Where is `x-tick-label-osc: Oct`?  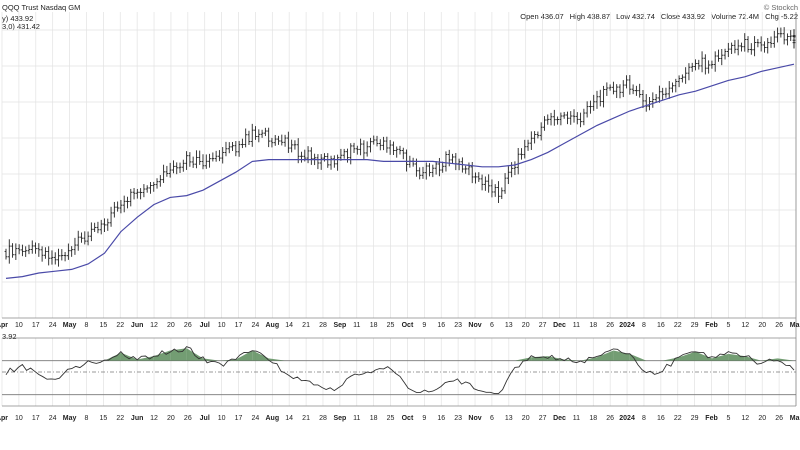 x-tick-label-osc: Oct is located at coordinates (408, 418).